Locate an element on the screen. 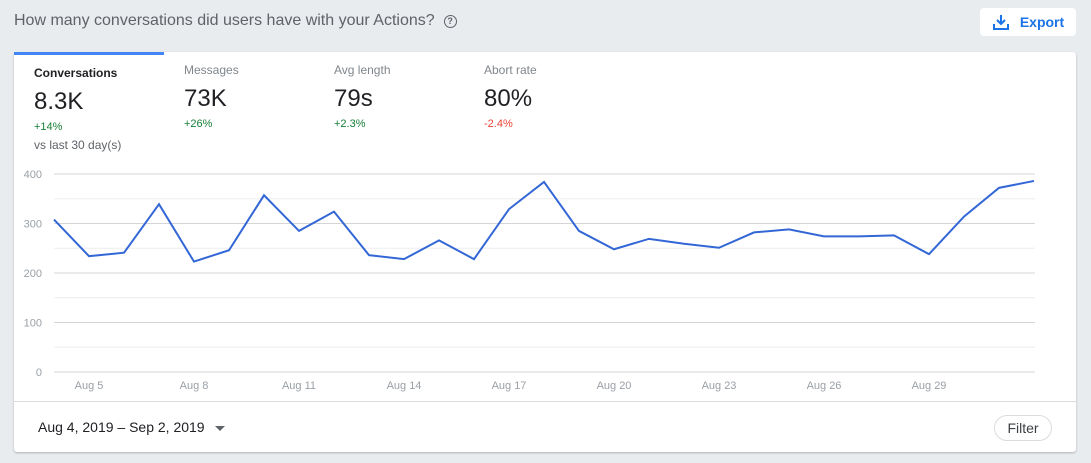 The height and width of the screenshot is (463, 1091). x-tick-label: Aug 23 is located at coordinates (719, 386).